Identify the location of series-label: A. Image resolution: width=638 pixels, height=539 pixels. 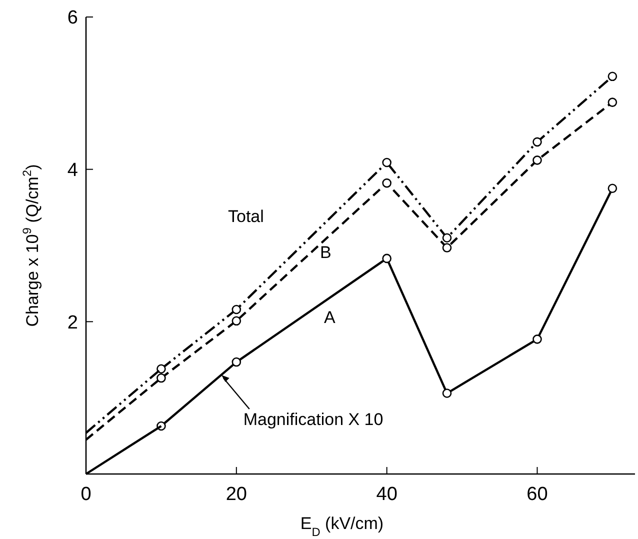
(330, 317).